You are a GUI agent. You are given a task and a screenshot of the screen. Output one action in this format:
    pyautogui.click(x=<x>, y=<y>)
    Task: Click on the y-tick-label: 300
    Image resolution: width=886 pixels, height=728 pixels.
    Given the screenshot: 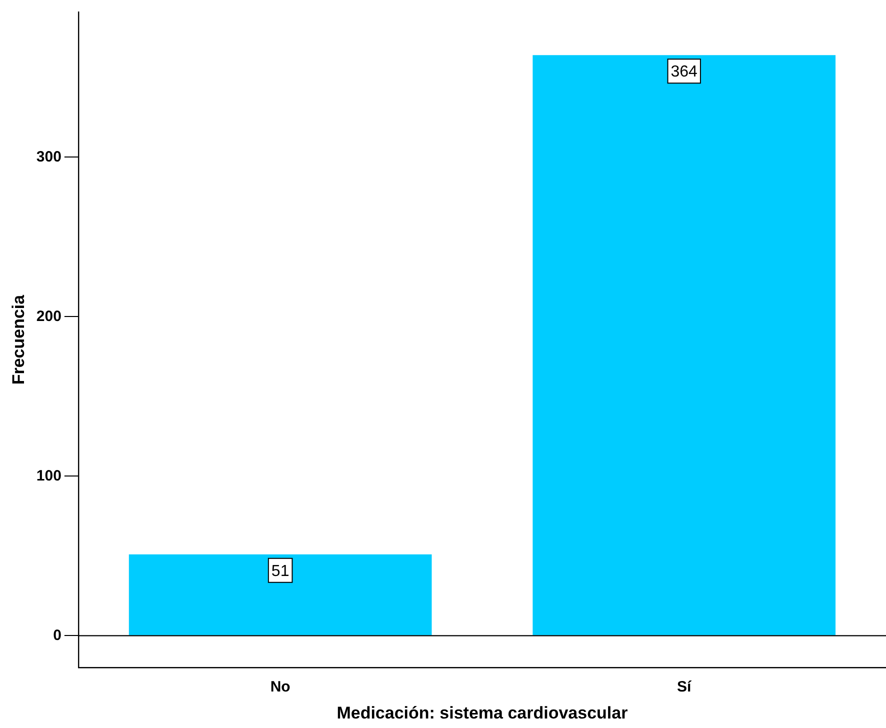 What is the action you would take?
    pyautogui.click(x=49, y=157)
    